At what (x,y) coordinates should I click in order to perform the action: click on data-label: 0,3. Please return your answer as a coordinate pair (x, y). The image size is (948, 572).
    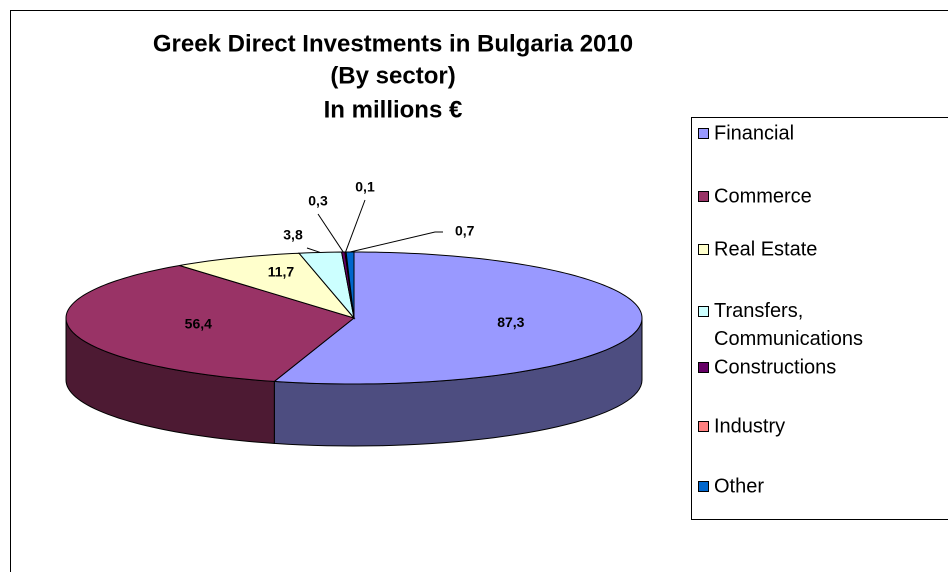
    Looking at the image, I should click on (318, 201).